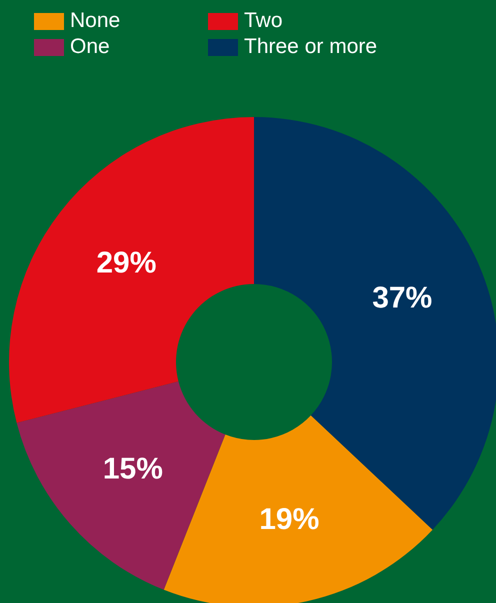  Describe the element at coordinates (289, 519) in the screenshot. I see `data-label: 19%` at that location.